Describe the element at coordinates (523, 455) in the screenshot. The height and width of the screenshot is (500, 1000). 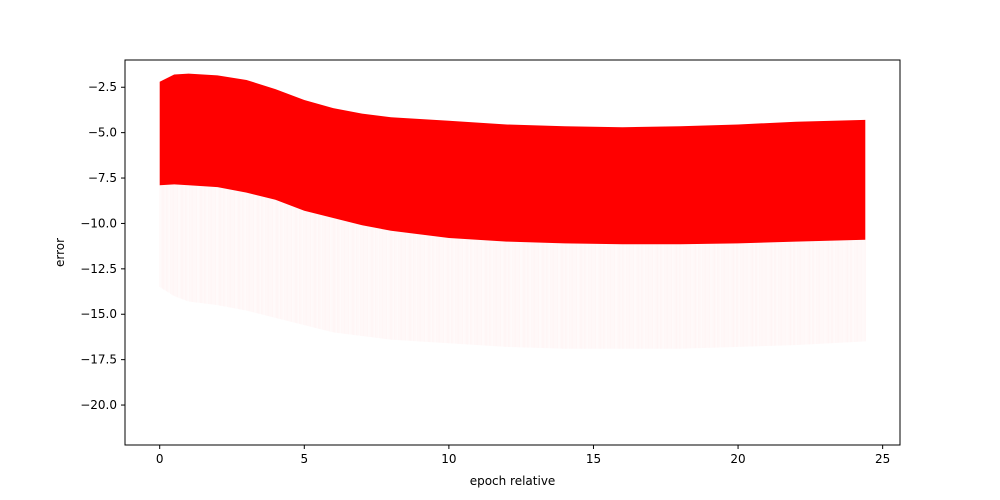
I see `x-axis: 0 5 10 15 20 25` at that location.